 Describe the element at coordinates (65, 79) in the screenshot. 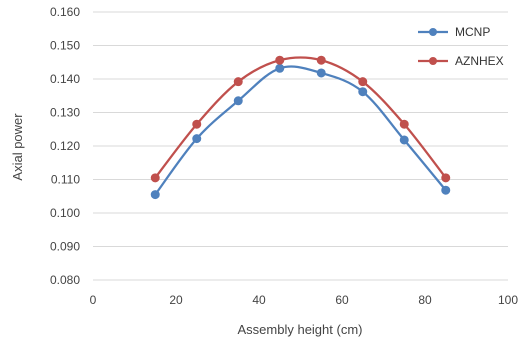

I see `y-tick-label: 0.140` at that location.